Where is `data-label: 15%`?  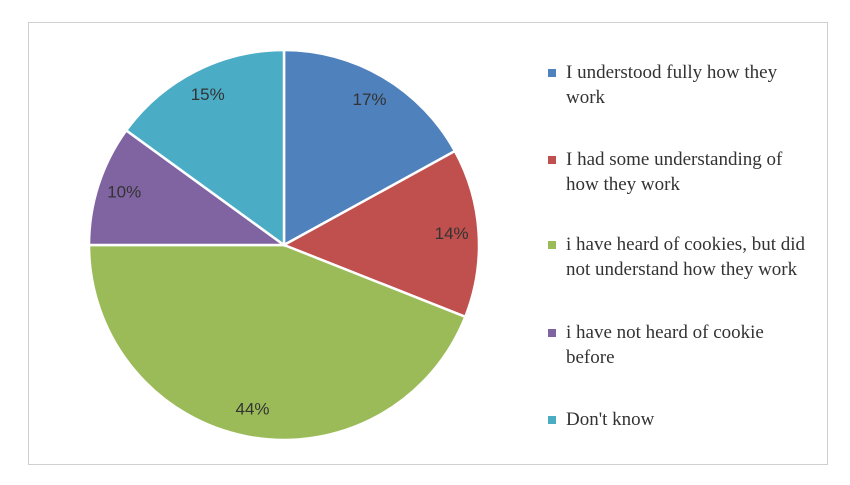
data-label: 15% is located at coordinates (208, 94).